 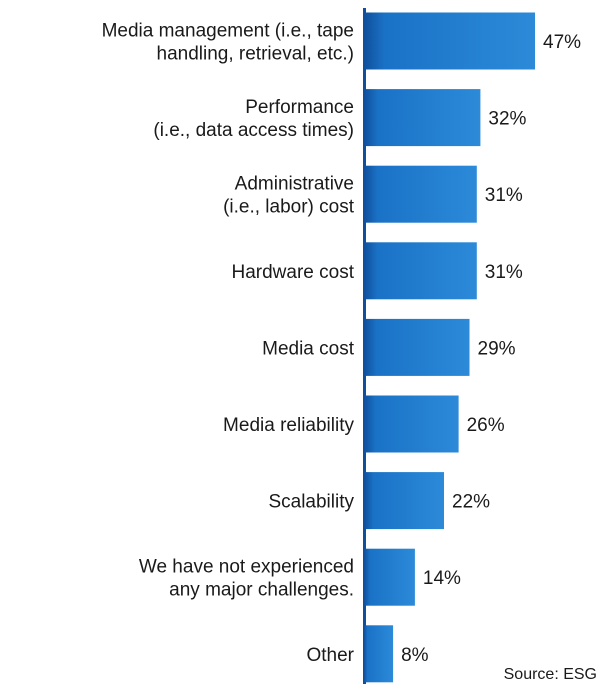 What do you see at coordinates (288, 425) in the screenshot?
I see `category-label: Media reliability` at bounding box center [288, 425].